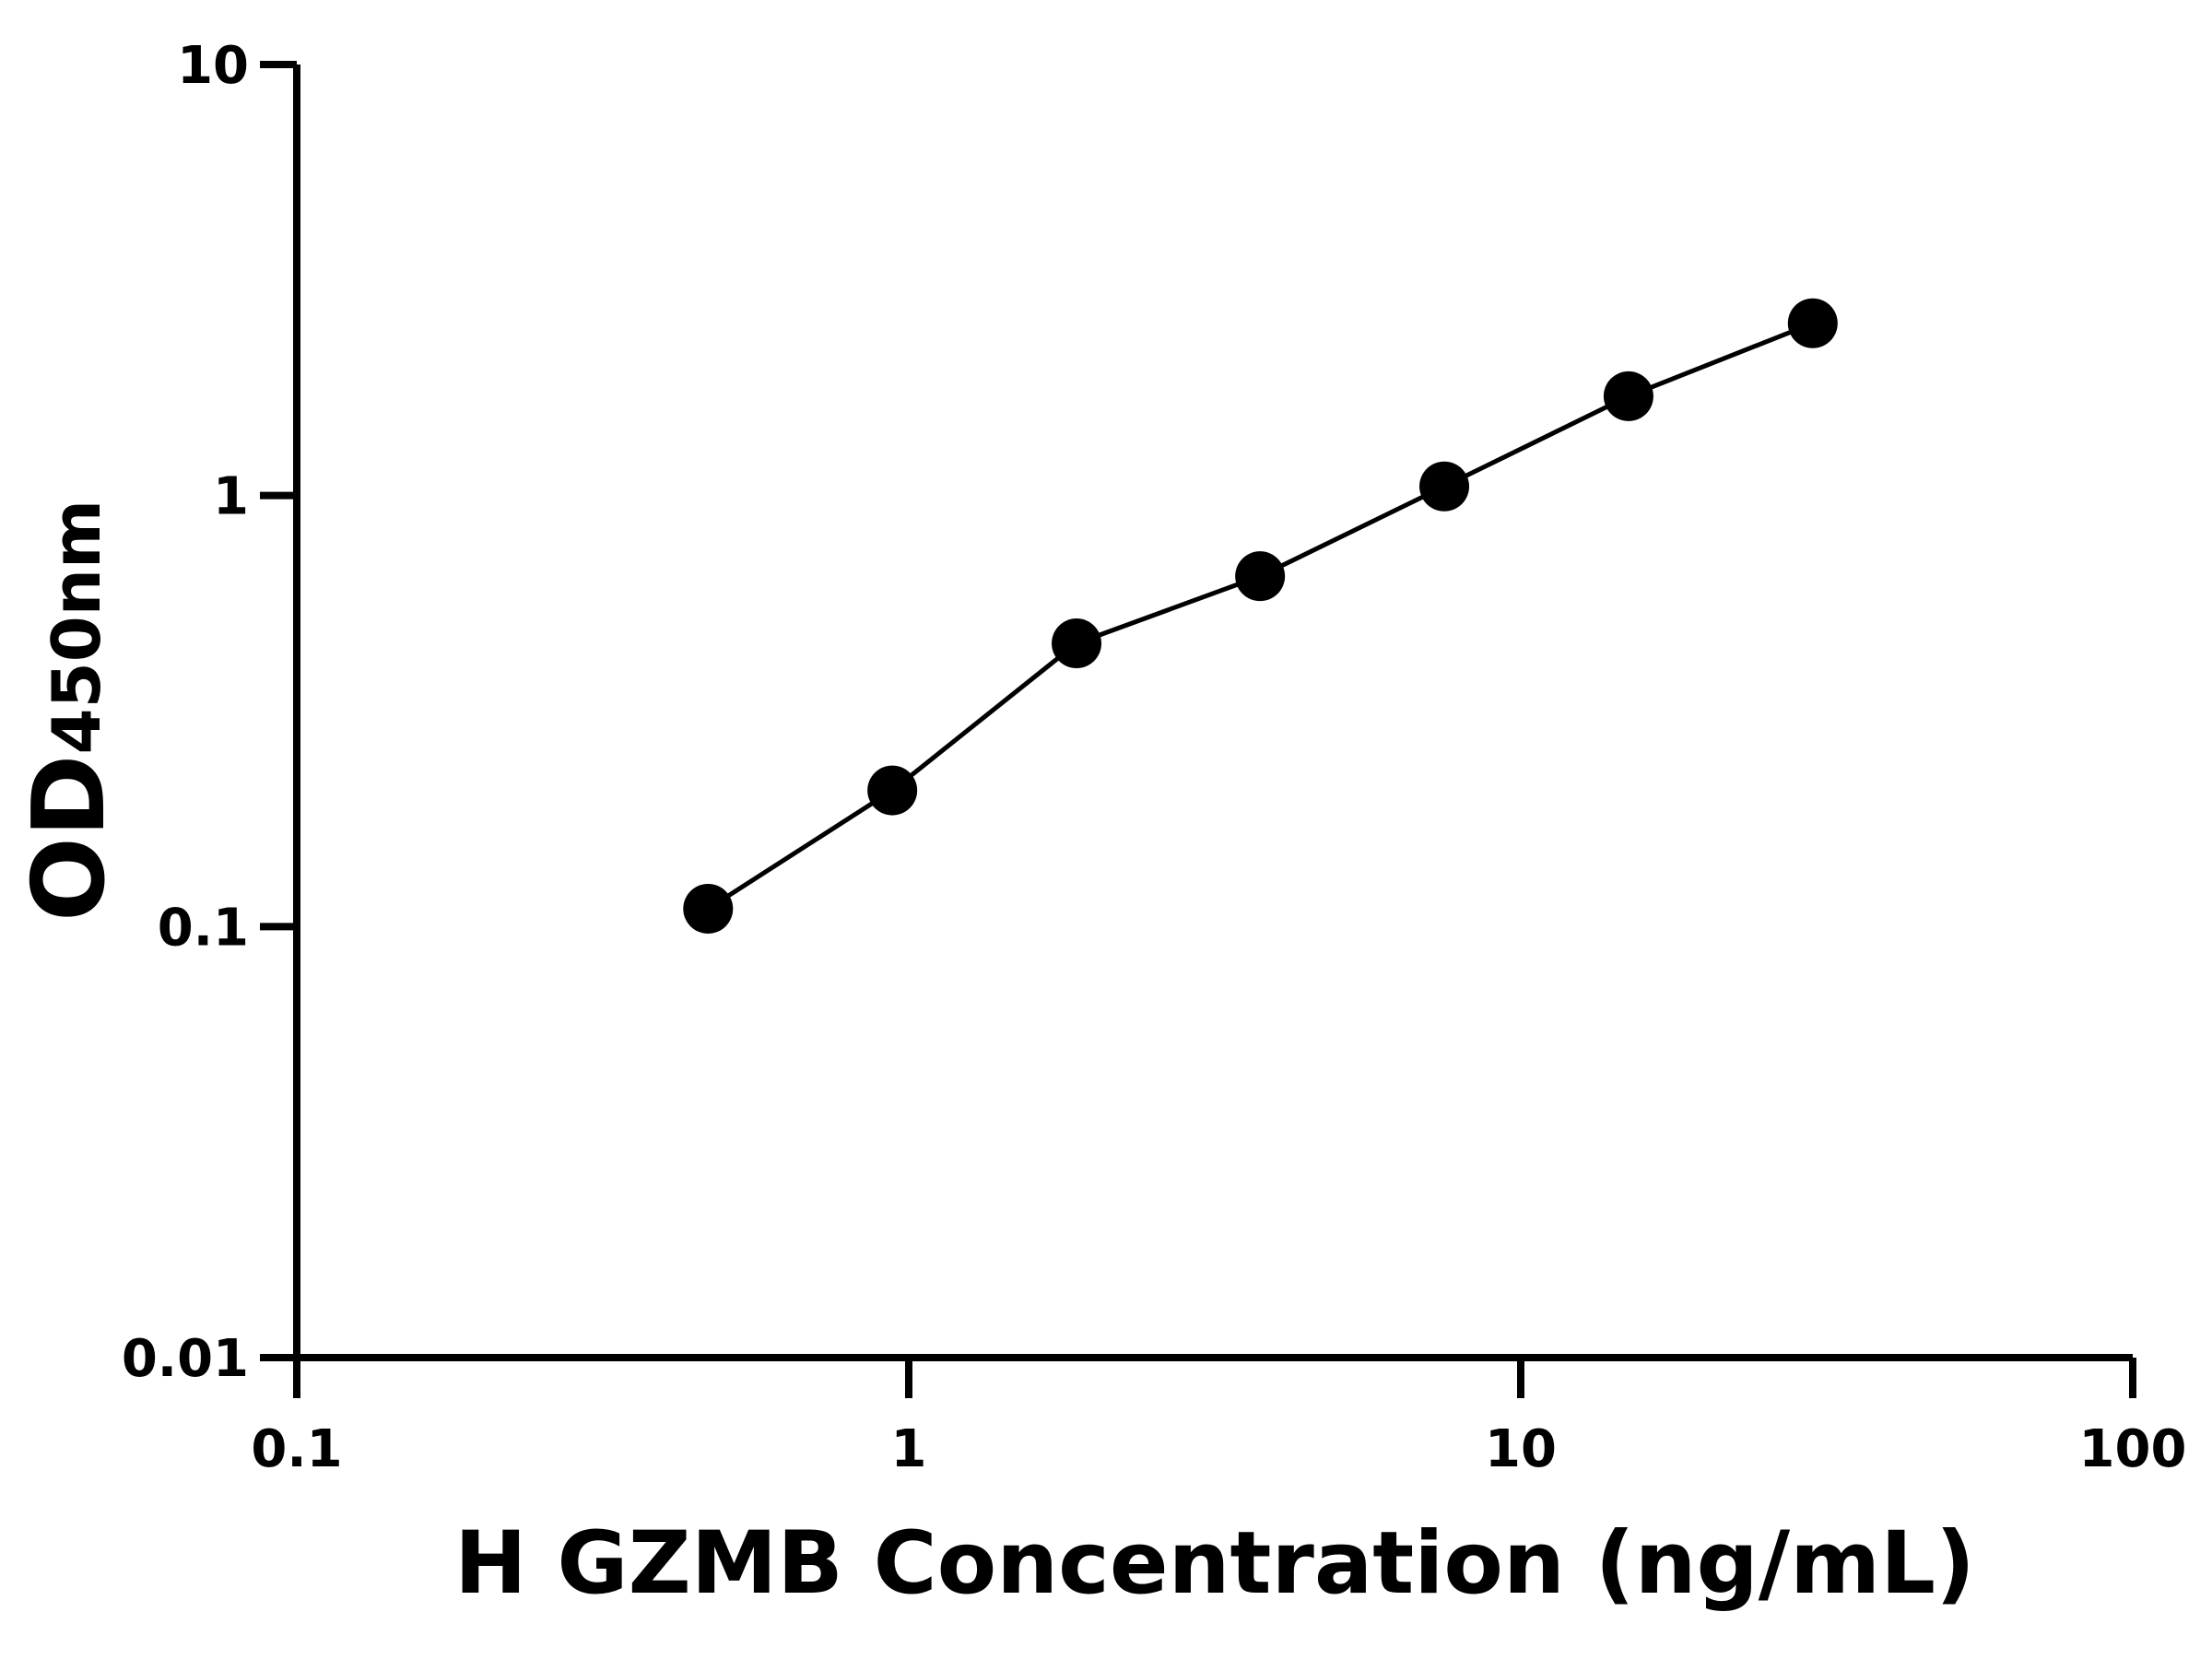 Image resolution: width=2212 pixels, height=1659 pixels. What do you see at coordinates (1521, 1449) in the screenshot?
I see `x-tick-label: 10` at bounding box center [1521, 1449].